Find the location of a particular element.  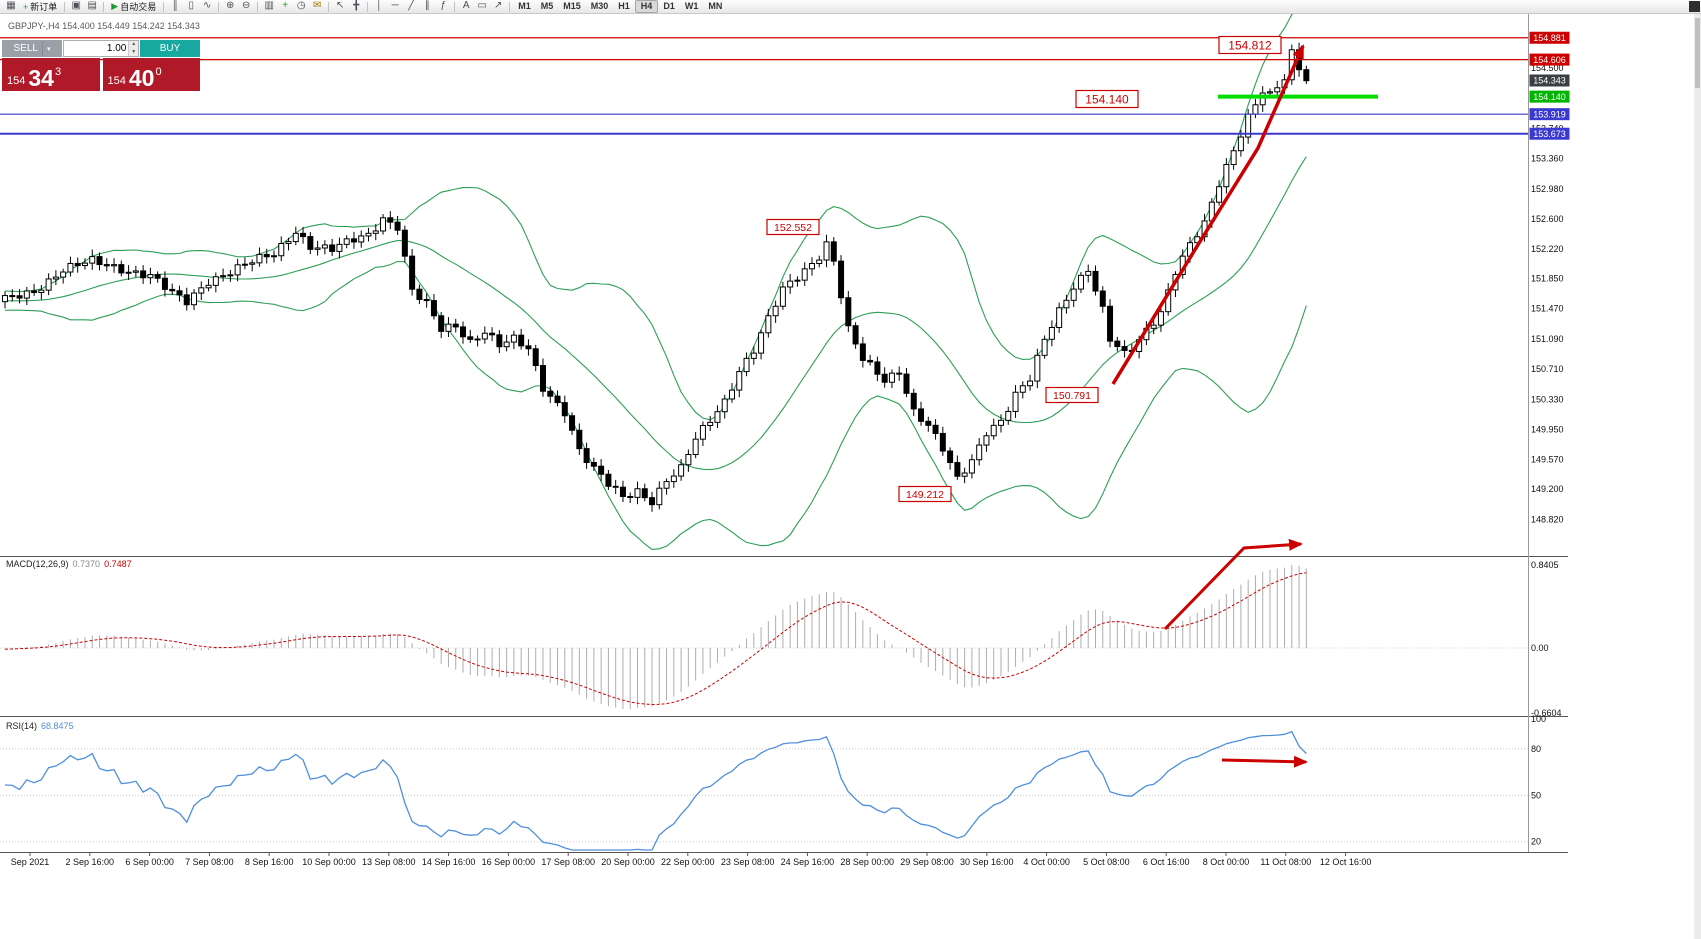

price-badge-label: 154.606 is located at coordinates (1549, 60).